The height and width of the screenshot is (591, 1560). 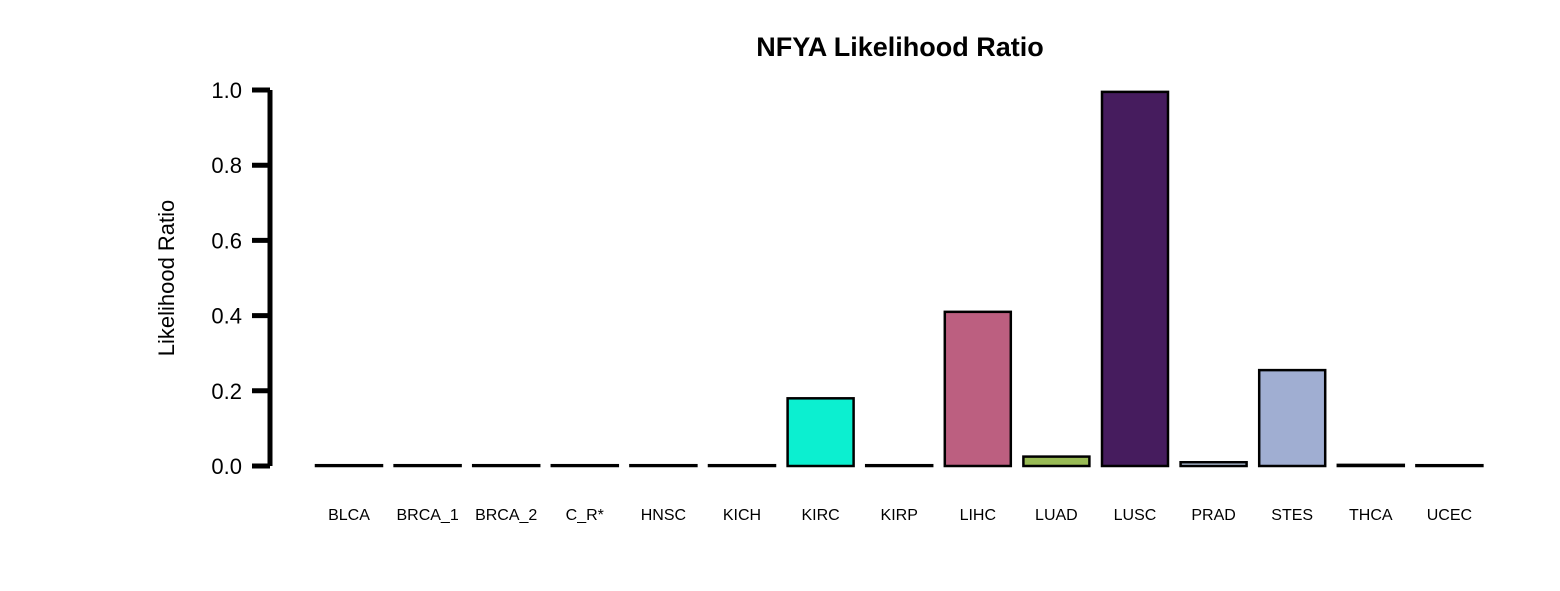 What do you see at coordinates (226, 165) in the screenshot?
I see `y-tick-label: 0.8` at bounding box center [226, 165].